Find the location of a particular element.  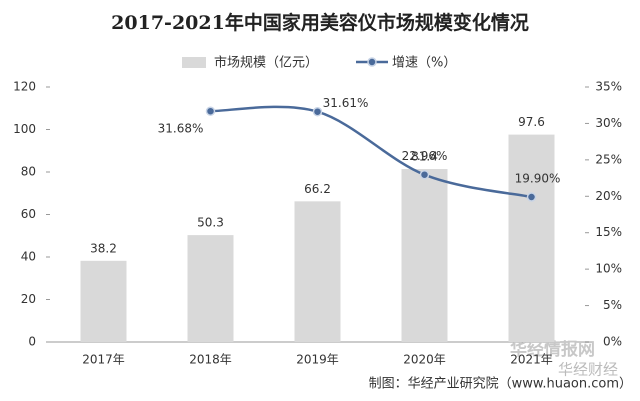

x-tick-label: 2017年 is located at coordinates (103, 360).